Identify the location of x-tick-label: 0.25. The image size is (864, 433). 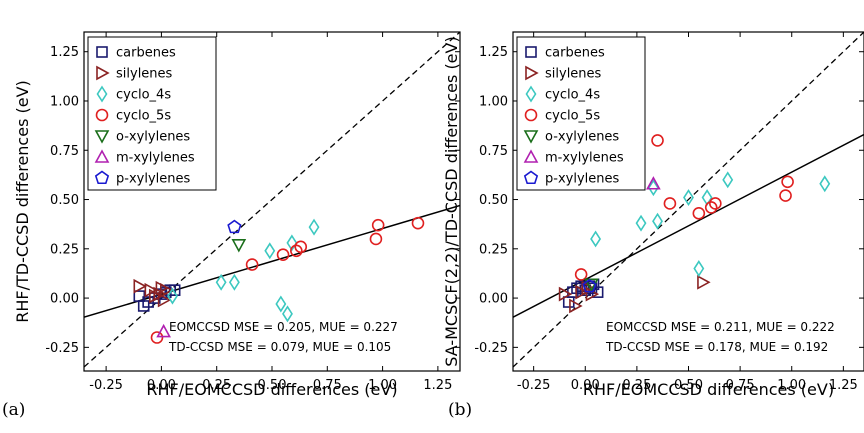
(216, 385).